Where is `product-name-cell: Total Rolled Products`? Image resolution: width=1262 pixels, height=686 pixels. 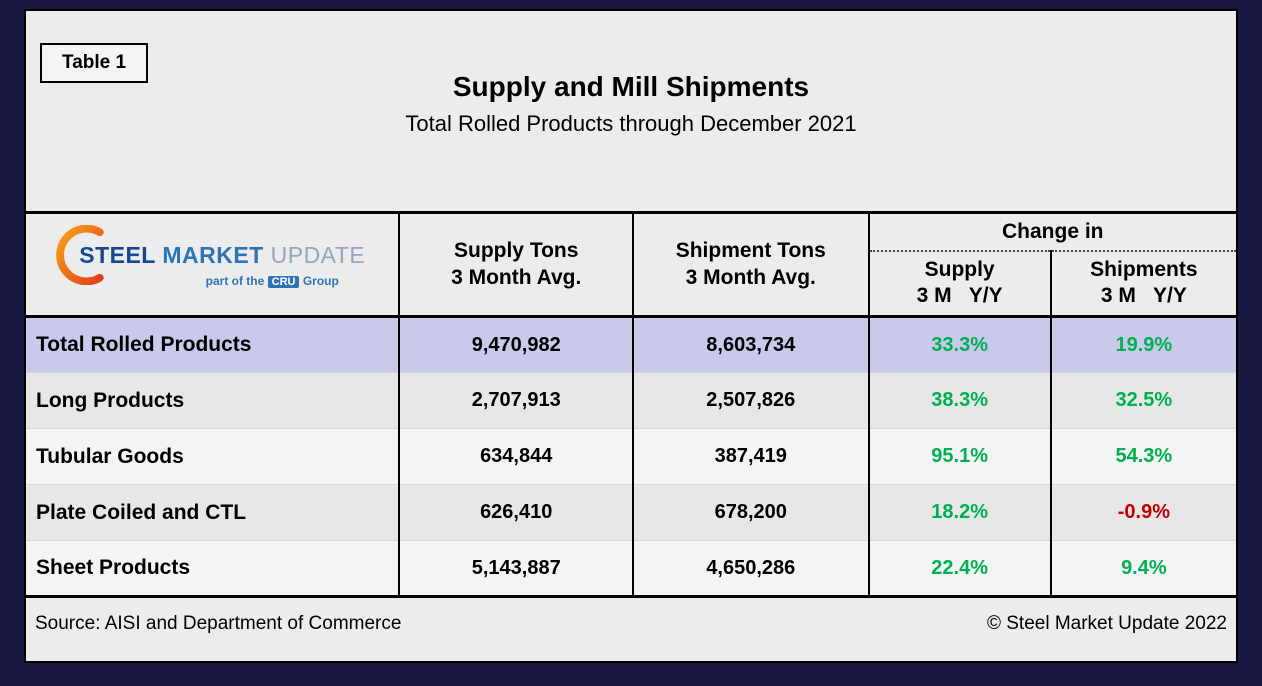 product-name-cell: Total Rolled Products is located at coordinates (144, 344).